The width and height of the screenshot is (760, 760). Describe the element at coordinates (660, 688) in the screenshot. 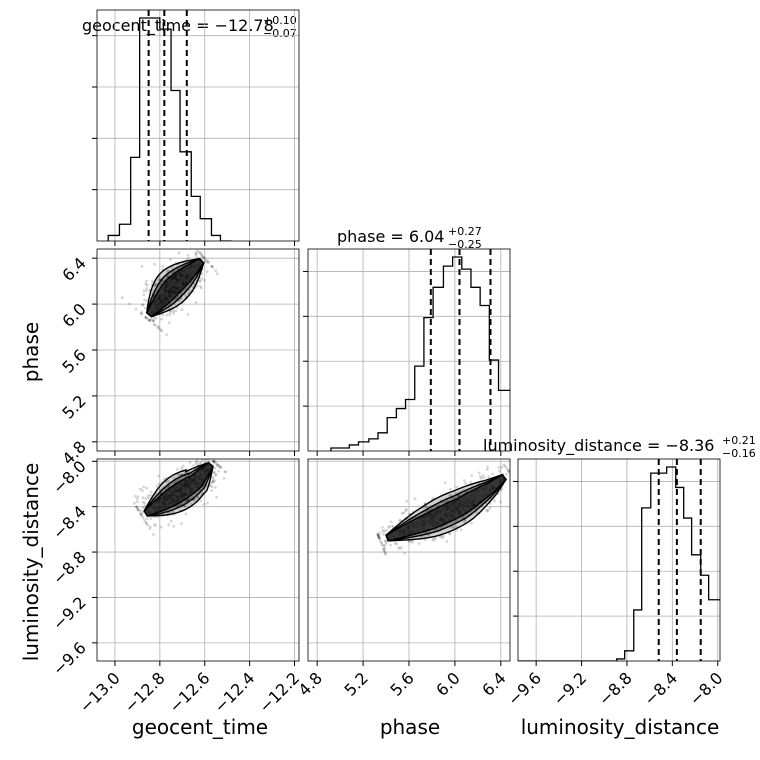

I see `xtick-label-luminosity_distance: −8.4` at that location.